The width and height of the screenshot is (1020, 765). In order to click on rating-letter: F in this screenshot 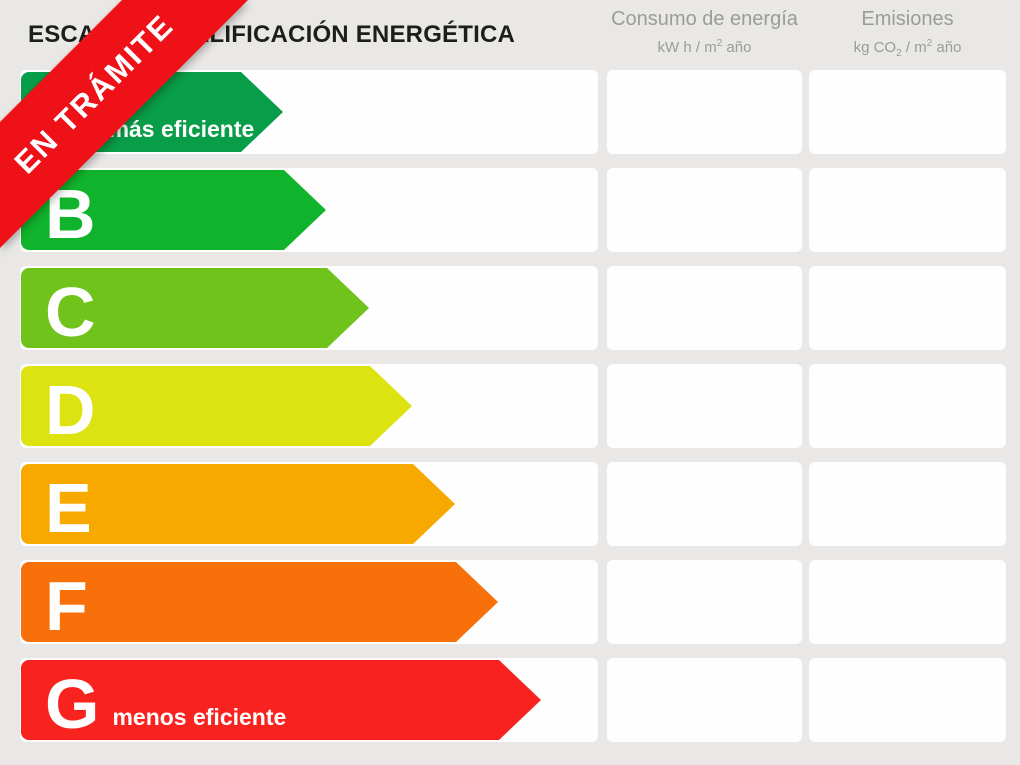, I will do `click(66, 606)`.